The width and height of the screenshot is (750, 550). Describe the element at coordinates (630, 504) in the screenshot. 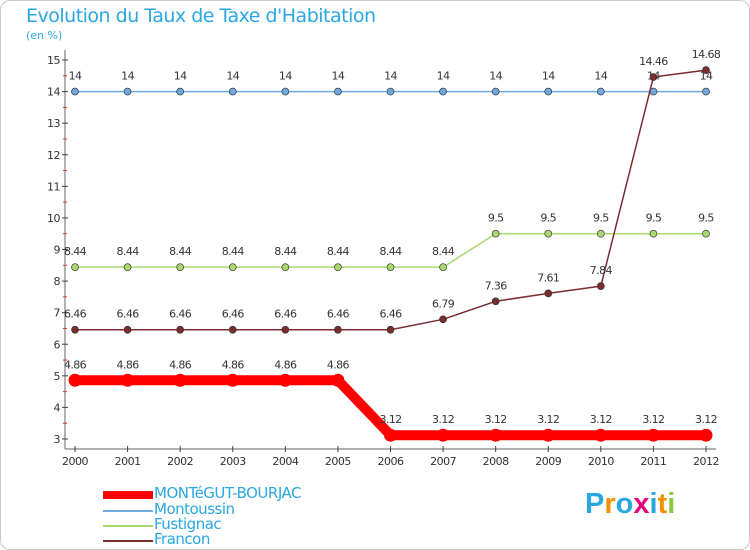

I see `proxiti-logo: Proxiti` at that location.